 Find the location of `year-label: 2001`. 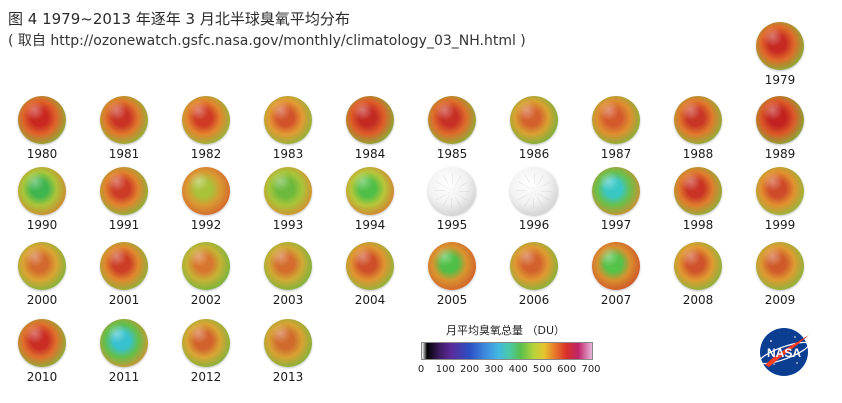

year-label: 2001 is located at coordinates (124, 300).